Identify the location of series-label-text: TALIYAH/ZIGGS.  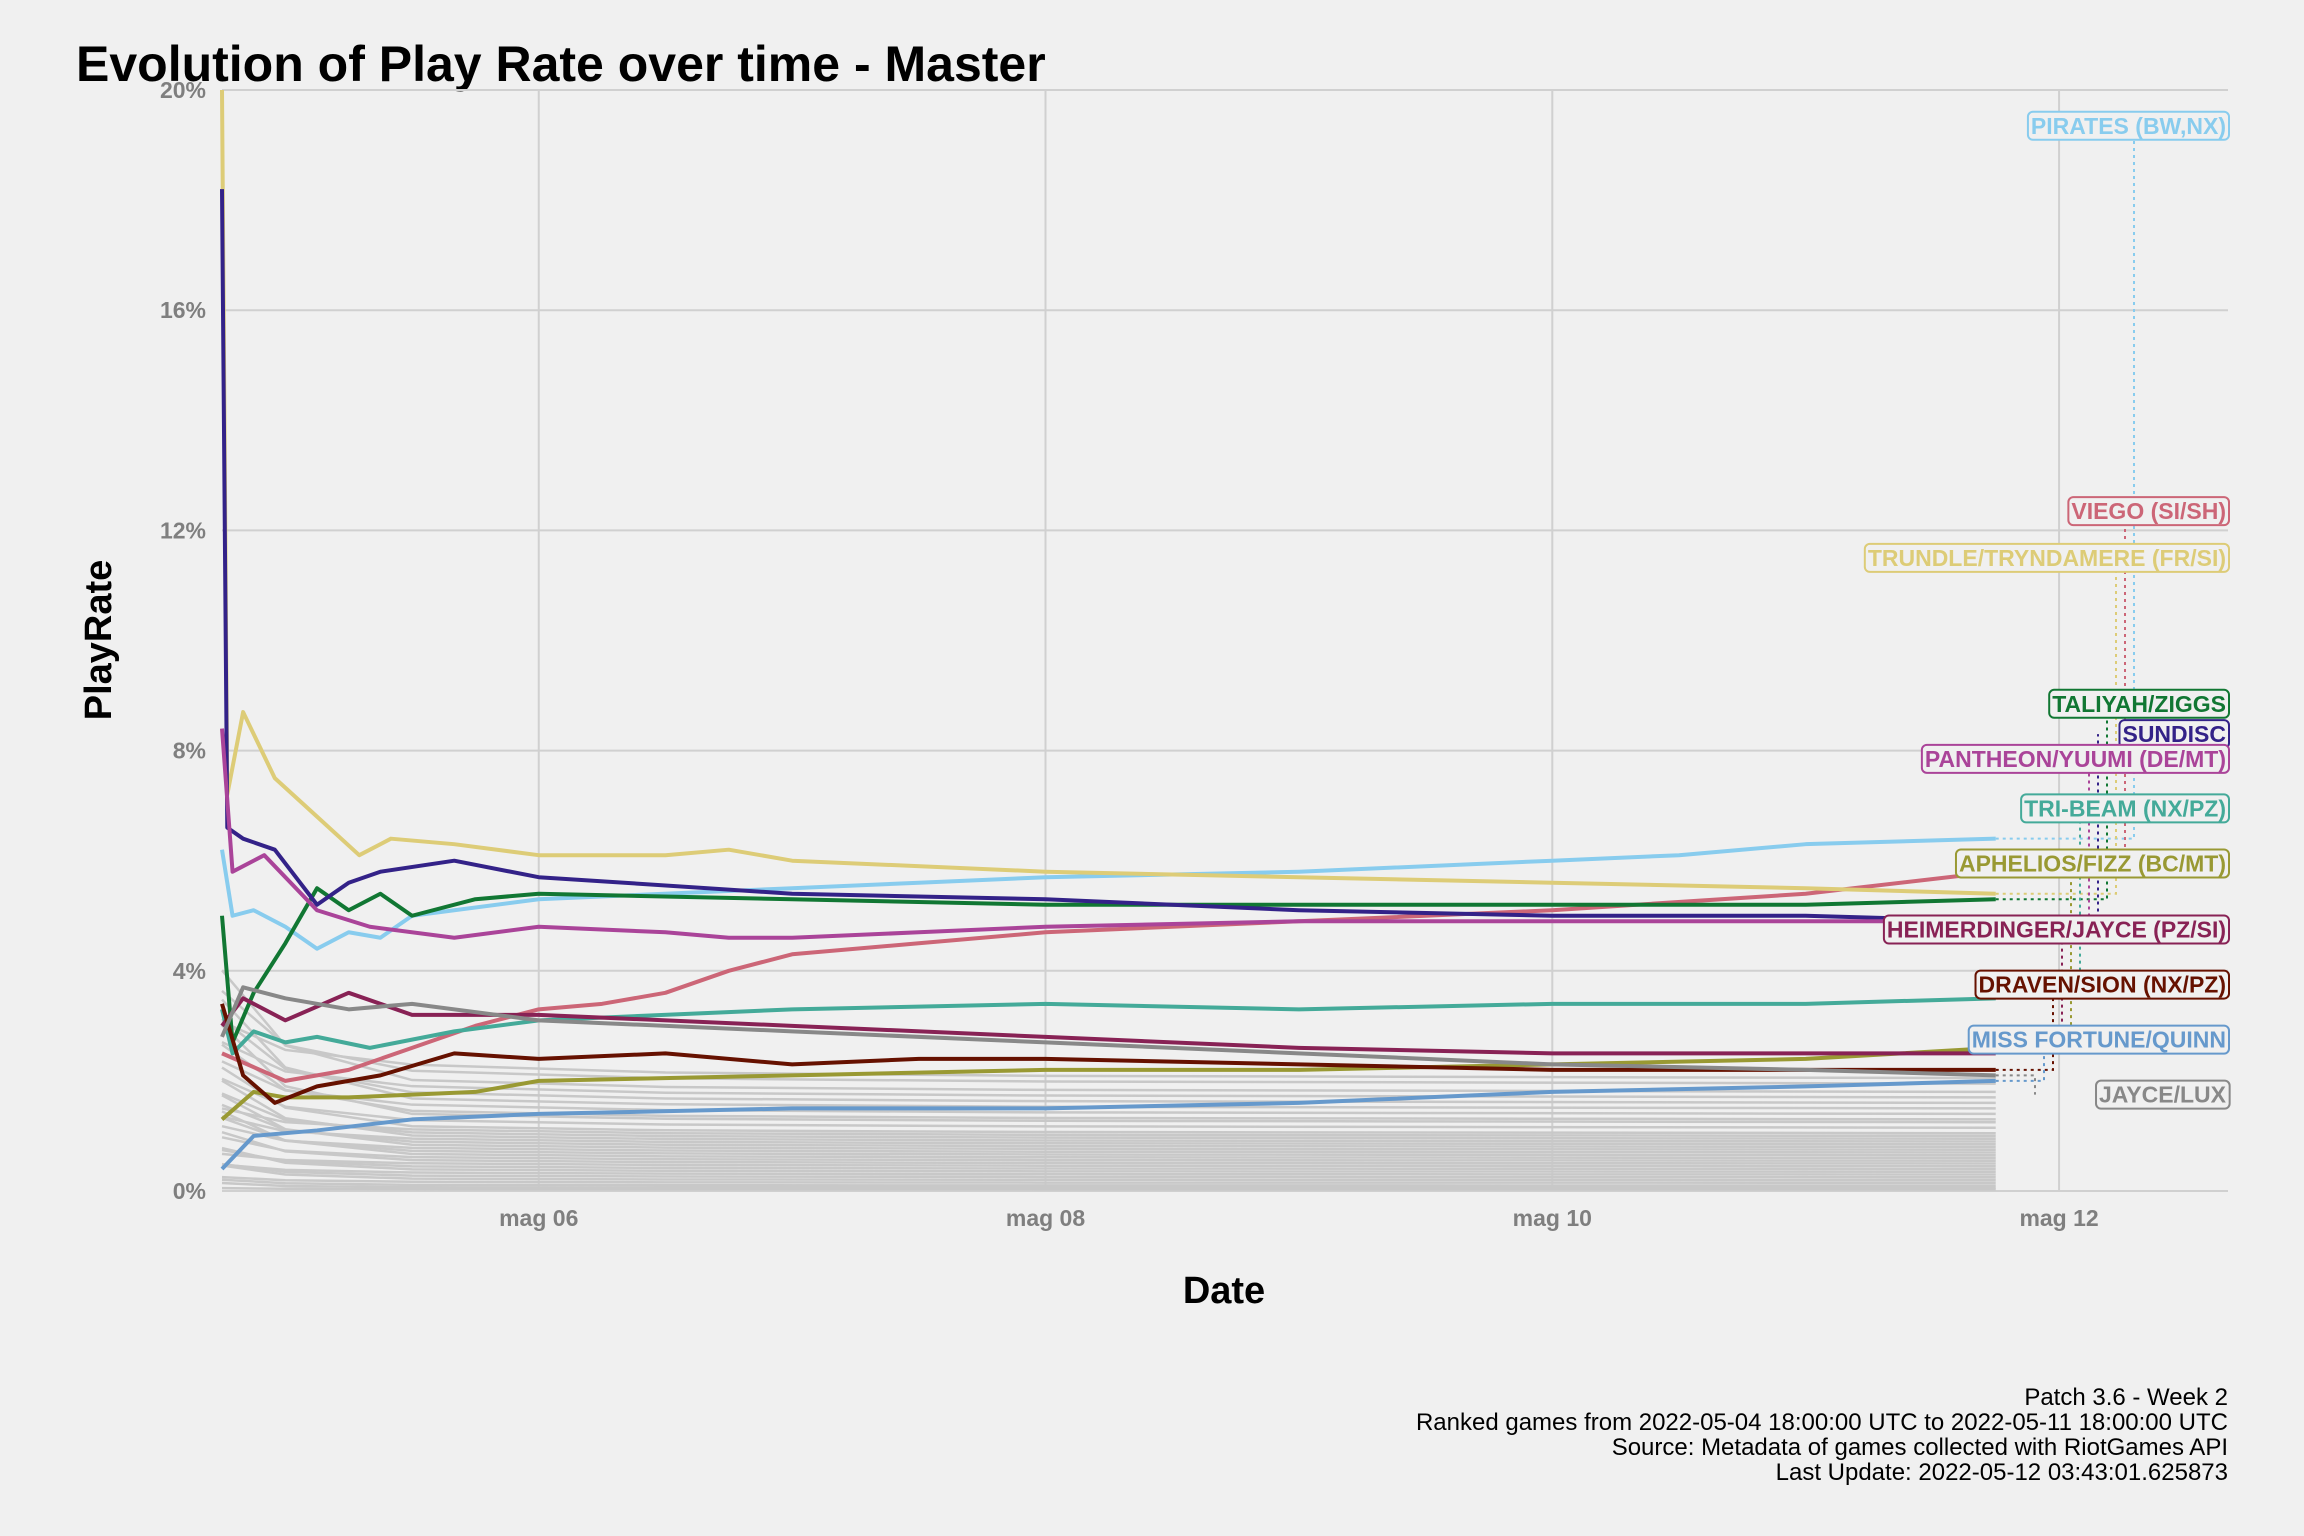
(2139, 704).